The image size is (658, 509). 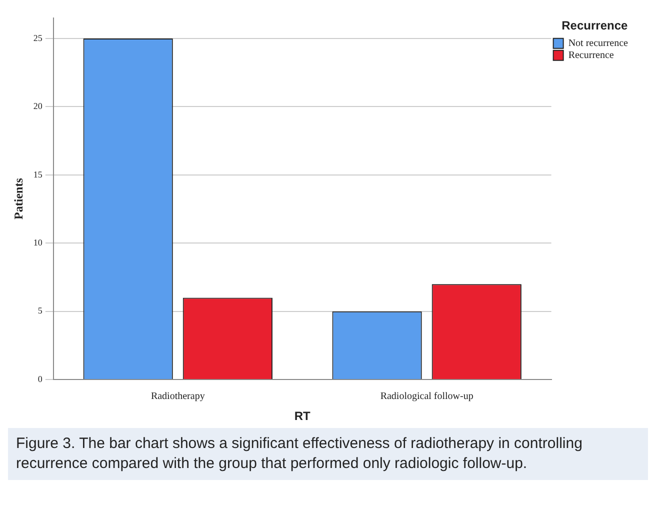 I want to click on caption: Figure 3. The bar chart shows a significant effectiveness of radiotherapy in controlling recurrence compared with the group that performed only radiologic follow-up., so click(x=328, y=454).